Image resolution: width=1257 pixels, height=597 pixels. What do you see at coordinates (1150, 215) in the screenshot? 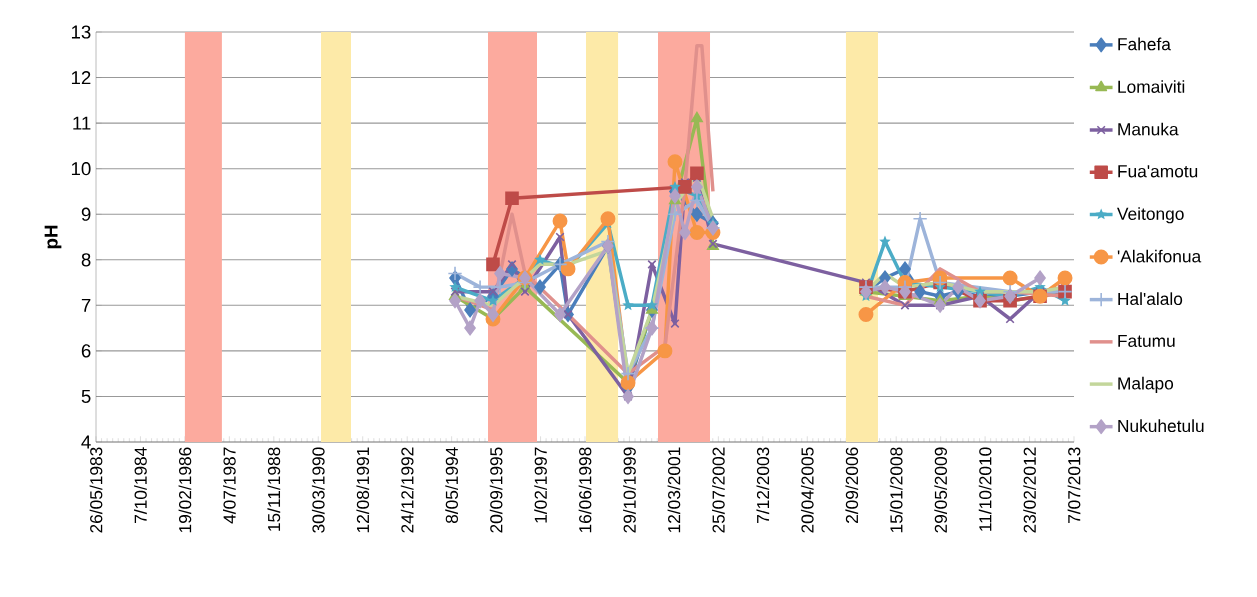
I see `legend-label: Veitongo` at bounding box center [1150, 215].